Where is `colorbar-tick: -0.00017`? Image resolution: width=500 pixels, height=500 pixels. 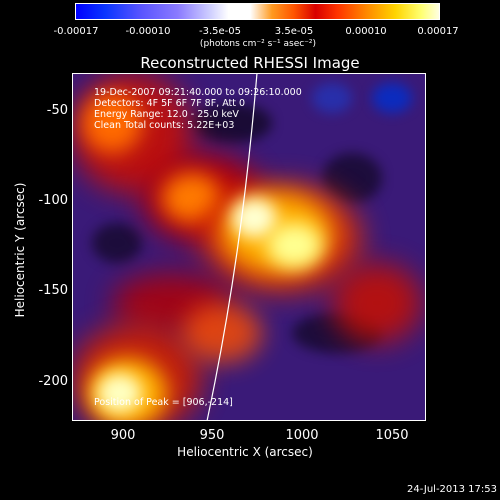
colorbar-tick: -0.00017 is located at coordinates (76, 31).